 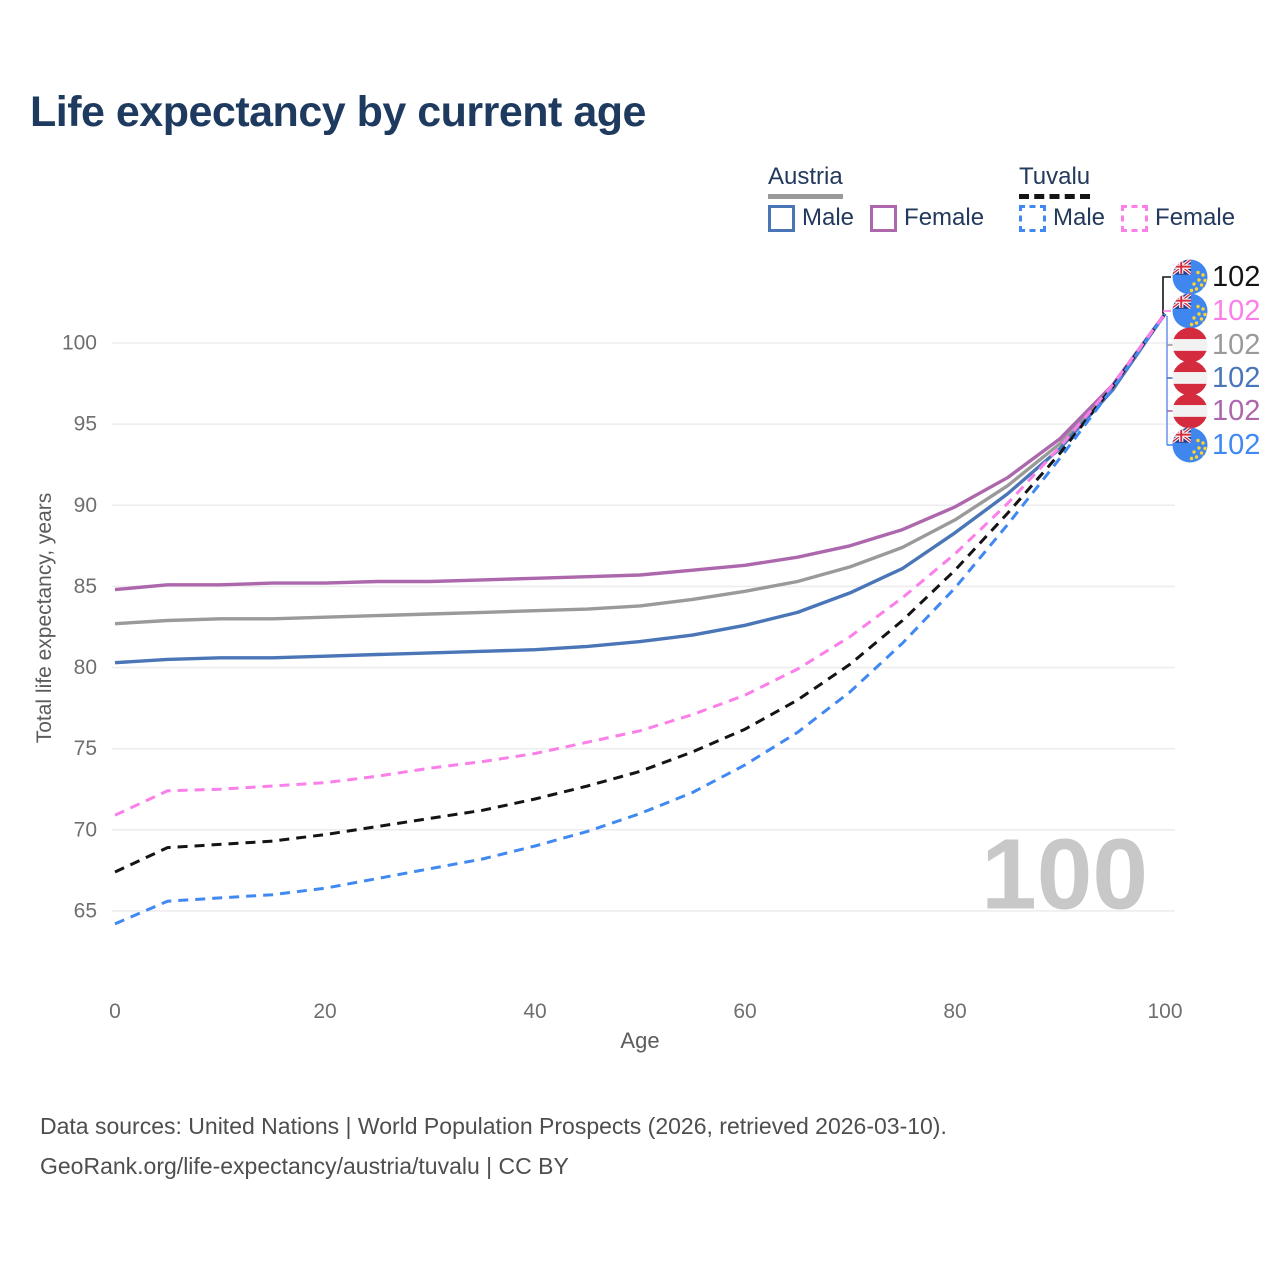 I want to click on x-tick-label: 40, so click(x=534, y=1011).